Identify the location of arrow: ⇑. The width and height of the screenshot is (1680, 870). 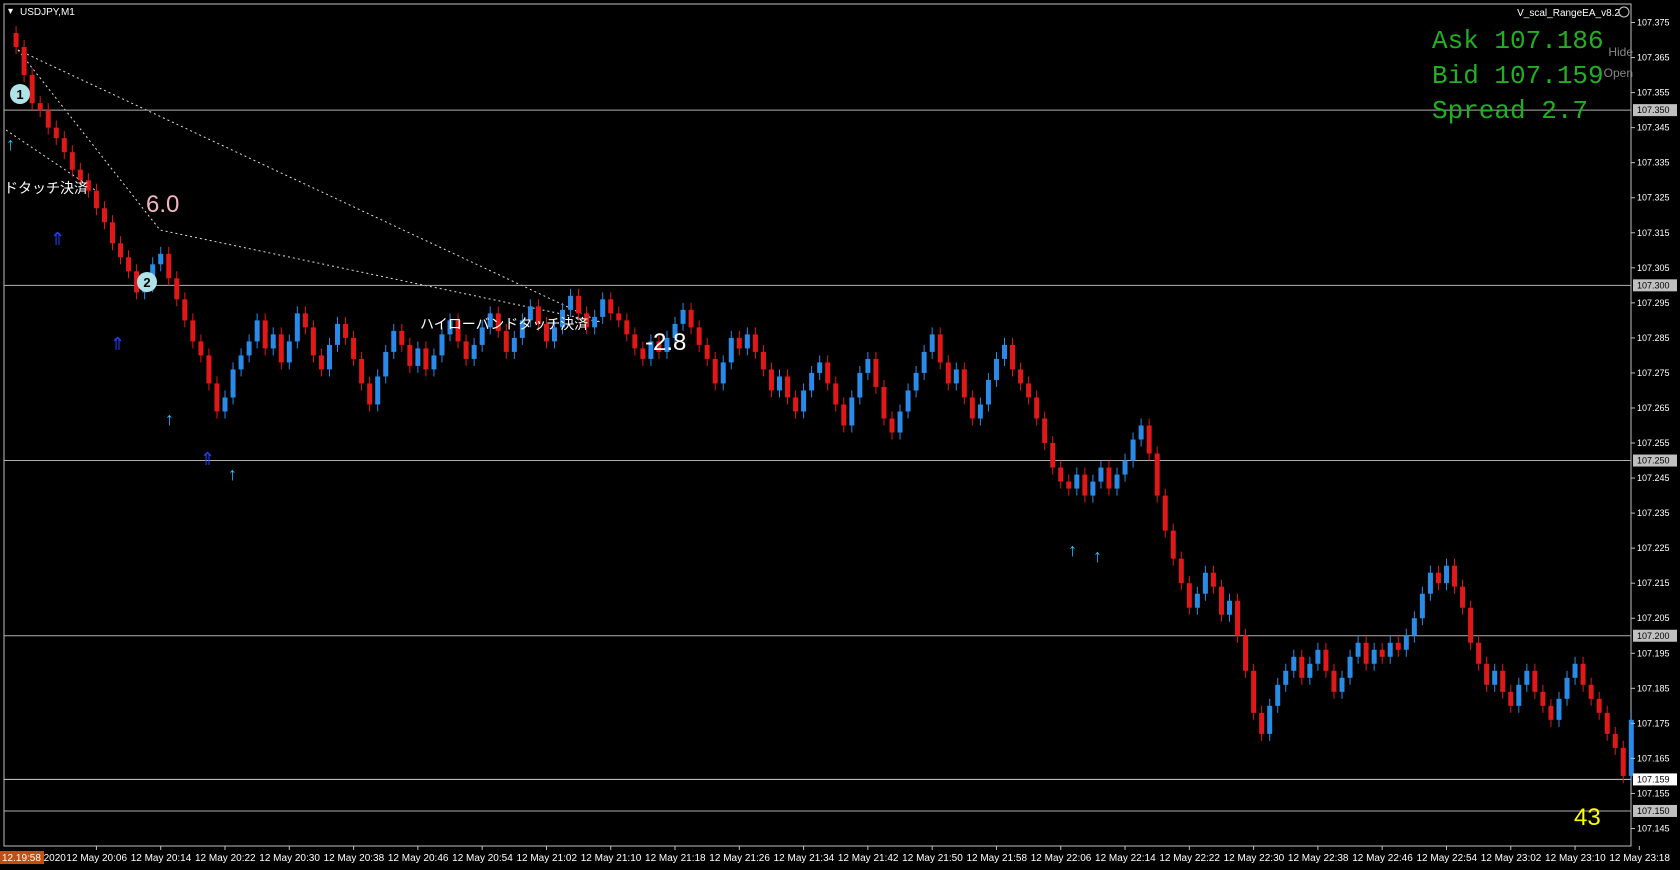
(207, 459).